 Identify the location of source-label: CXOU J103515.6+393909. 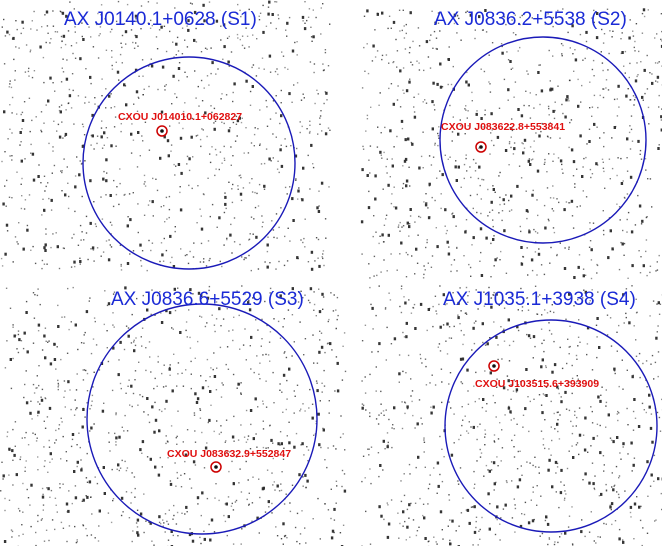
(537, 384).